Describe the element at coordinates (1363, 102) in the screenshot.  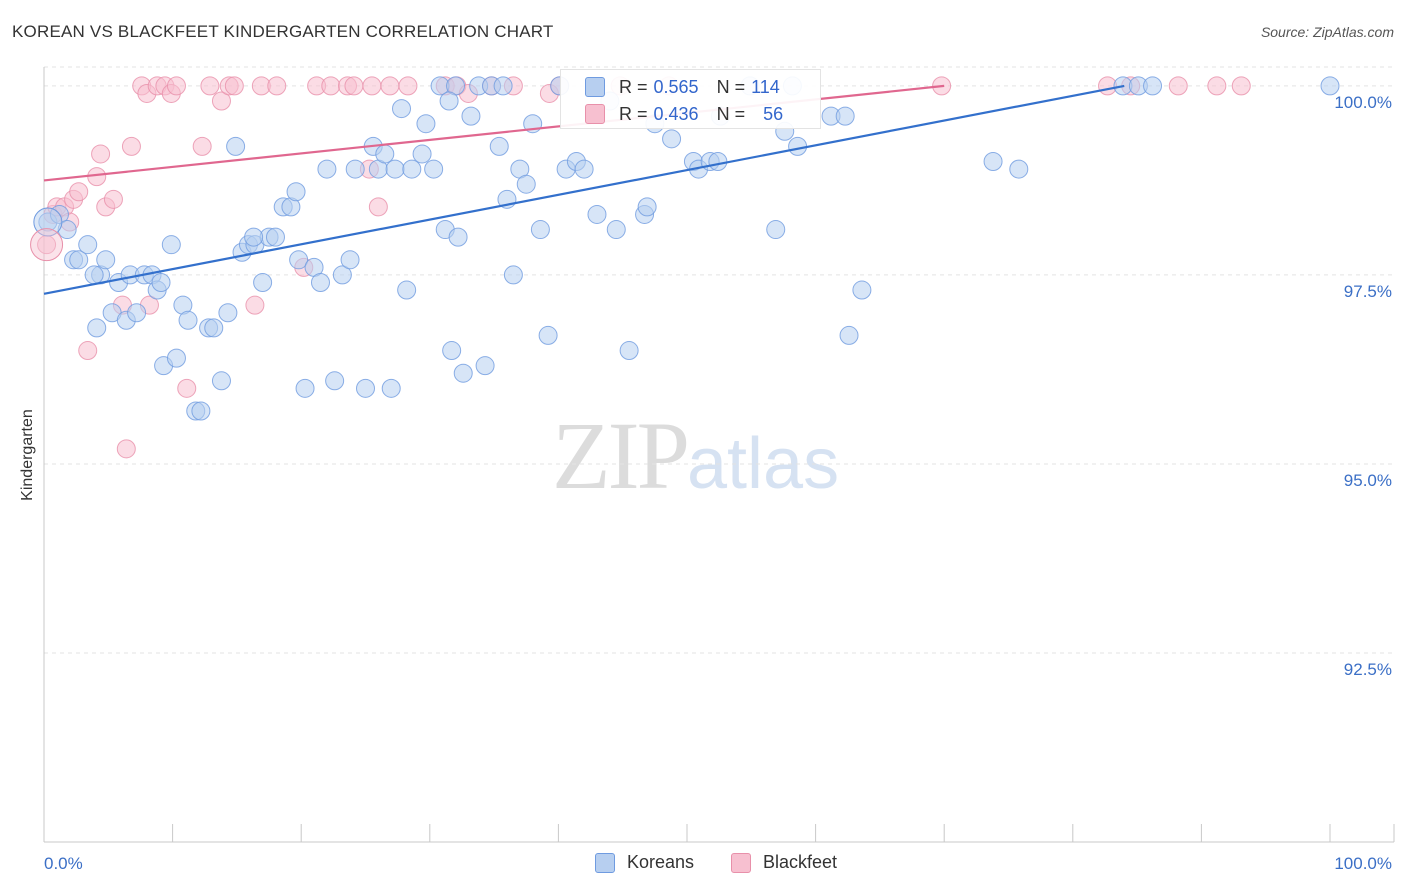
I see `y-tick-label: 100.0%` at that location.